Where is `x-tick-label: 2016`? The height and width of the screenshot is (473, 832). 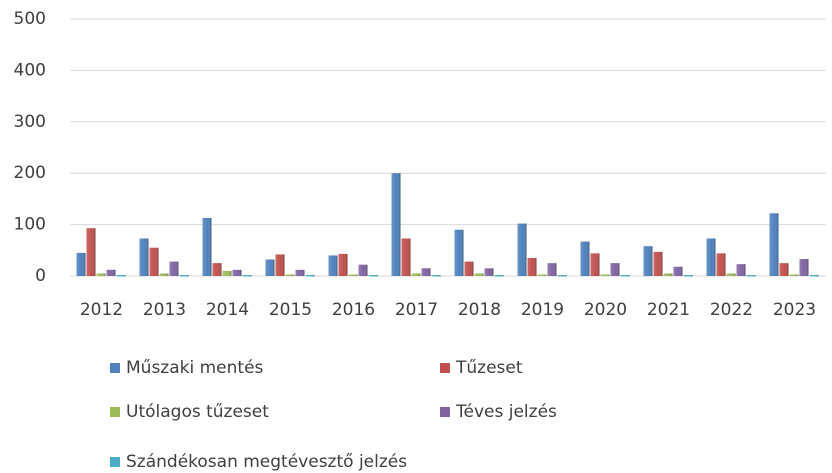 x-tick-label: 2016 is located at coordinates (353, 310).